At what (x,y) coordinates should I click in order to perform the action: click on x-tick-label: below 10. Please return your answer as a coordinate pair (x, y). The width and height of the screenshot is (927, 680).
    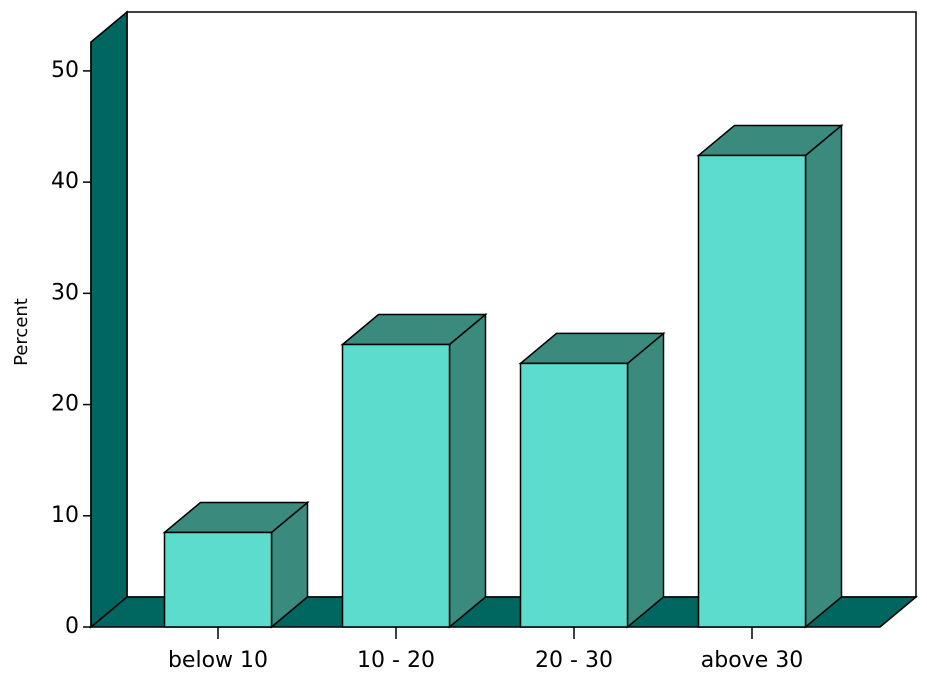
    Looking at the image, I should click on (218, 660).